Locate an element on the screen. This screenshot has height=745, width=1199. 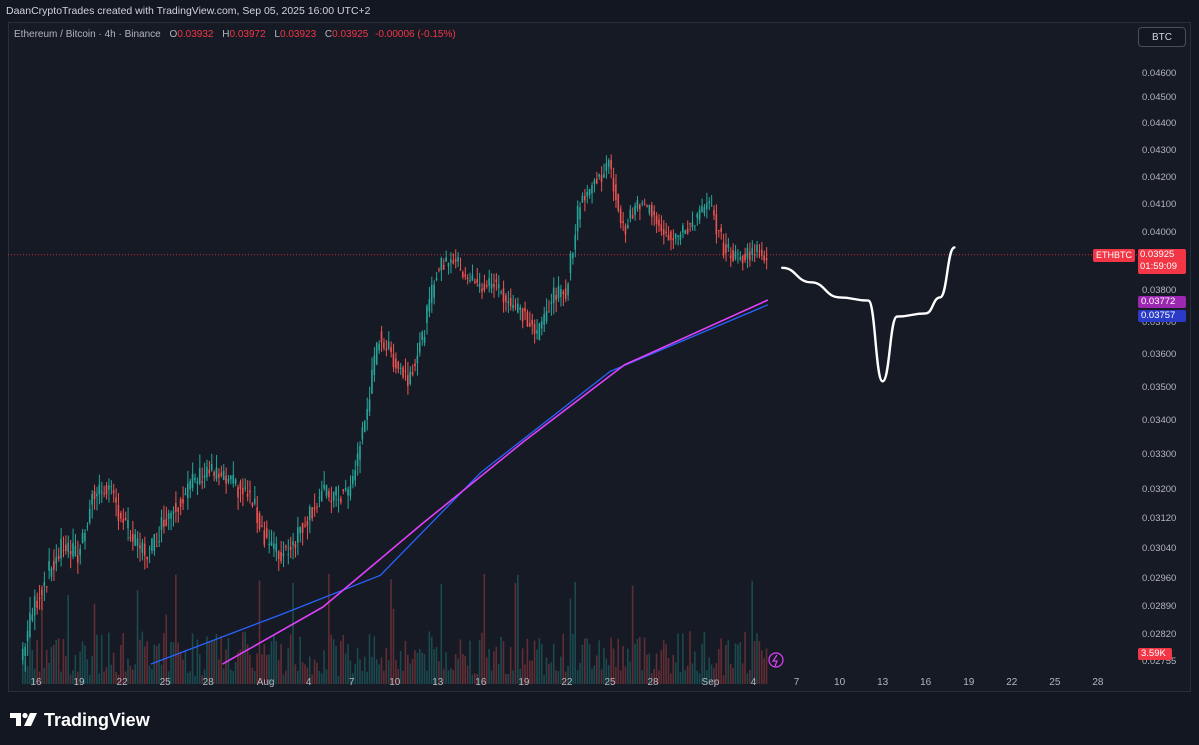
open-label: O is located at coordinates (173, 34).